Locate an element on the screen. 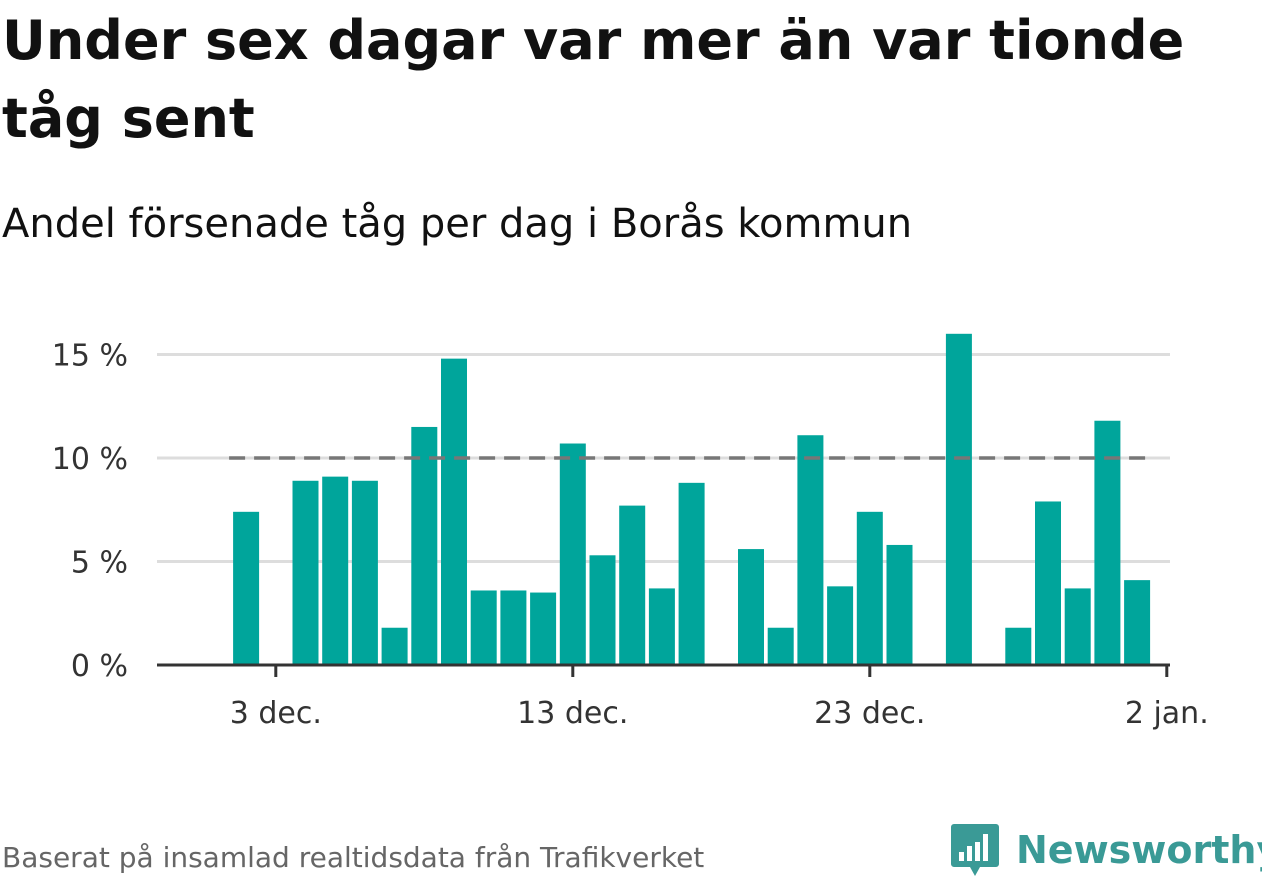 This screenshot has height=882, width=1262. y-tick-labels: 0 % 5 % 10 % 15 % is located at coordinates (90, 512).